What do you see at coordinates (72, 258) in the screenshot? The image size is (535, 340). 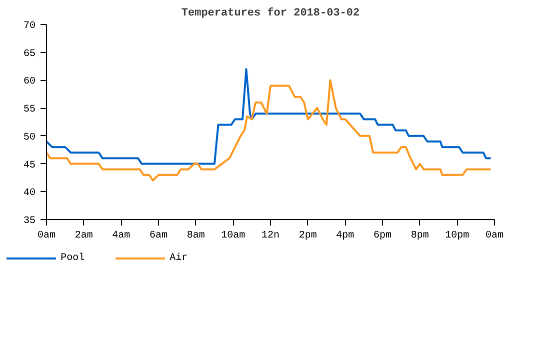 I see `legend-label: Pool` at bounding box center [72, 258].